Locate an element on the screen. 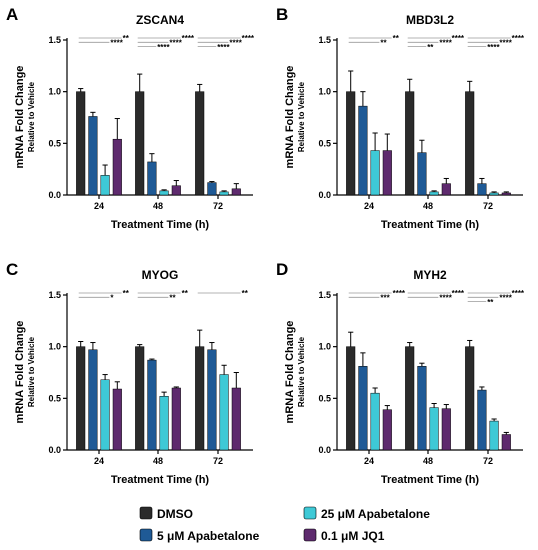 The height and width of the screenshot is (550, 538). chart-title: ZSCAN4 is located at coordinates (160, 20).